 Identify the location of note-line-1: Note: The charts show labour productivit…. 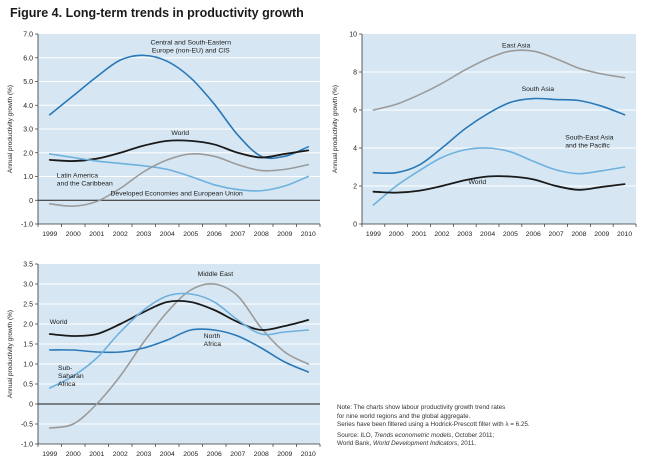
(421, 407).